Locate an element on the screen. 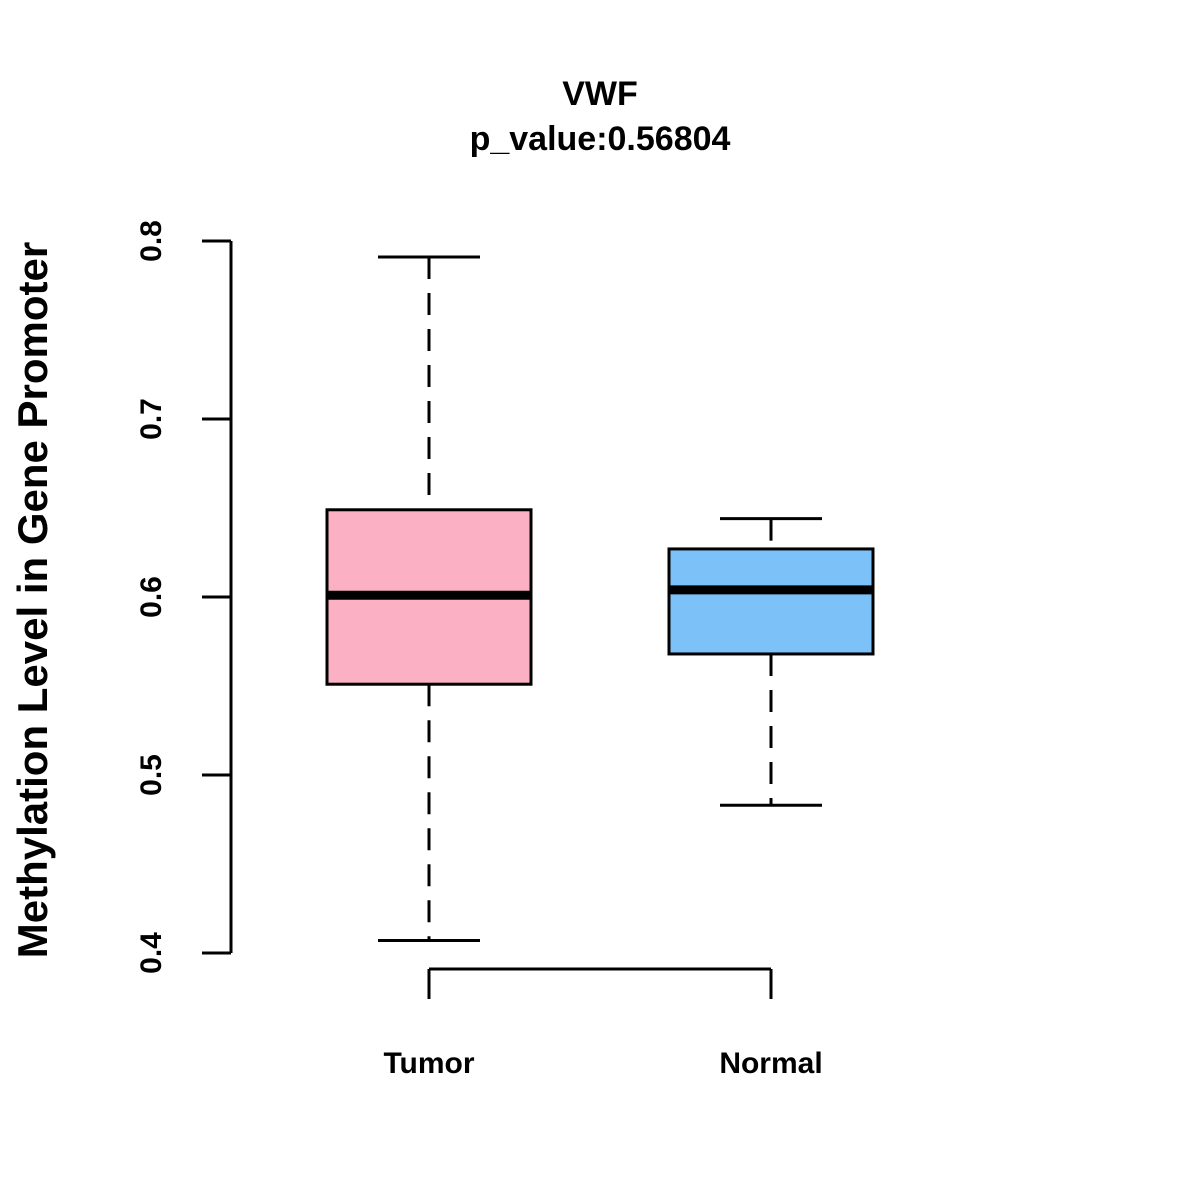 Image resolution: width=1200 pixels, height=1200 pixels. y-tick-label: 0.8 is located at coordinates (151, 241).